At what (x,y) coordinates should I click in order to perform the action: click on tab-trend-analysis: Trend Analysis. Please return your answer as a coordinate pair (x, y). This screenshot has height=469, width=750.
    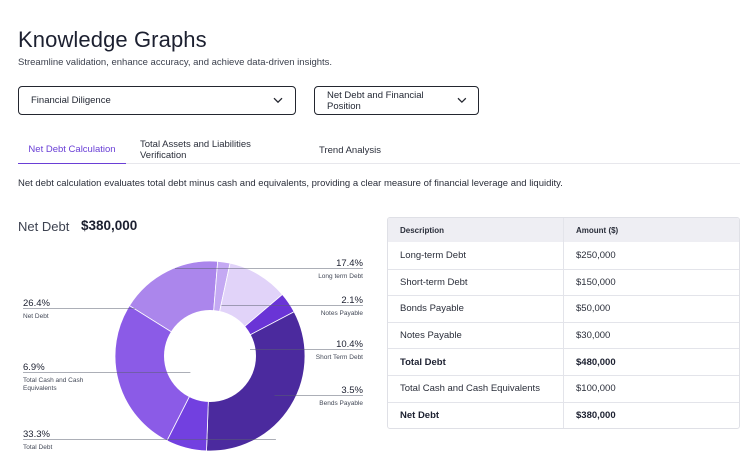
    Looking at the image, I should click on (350, 150).